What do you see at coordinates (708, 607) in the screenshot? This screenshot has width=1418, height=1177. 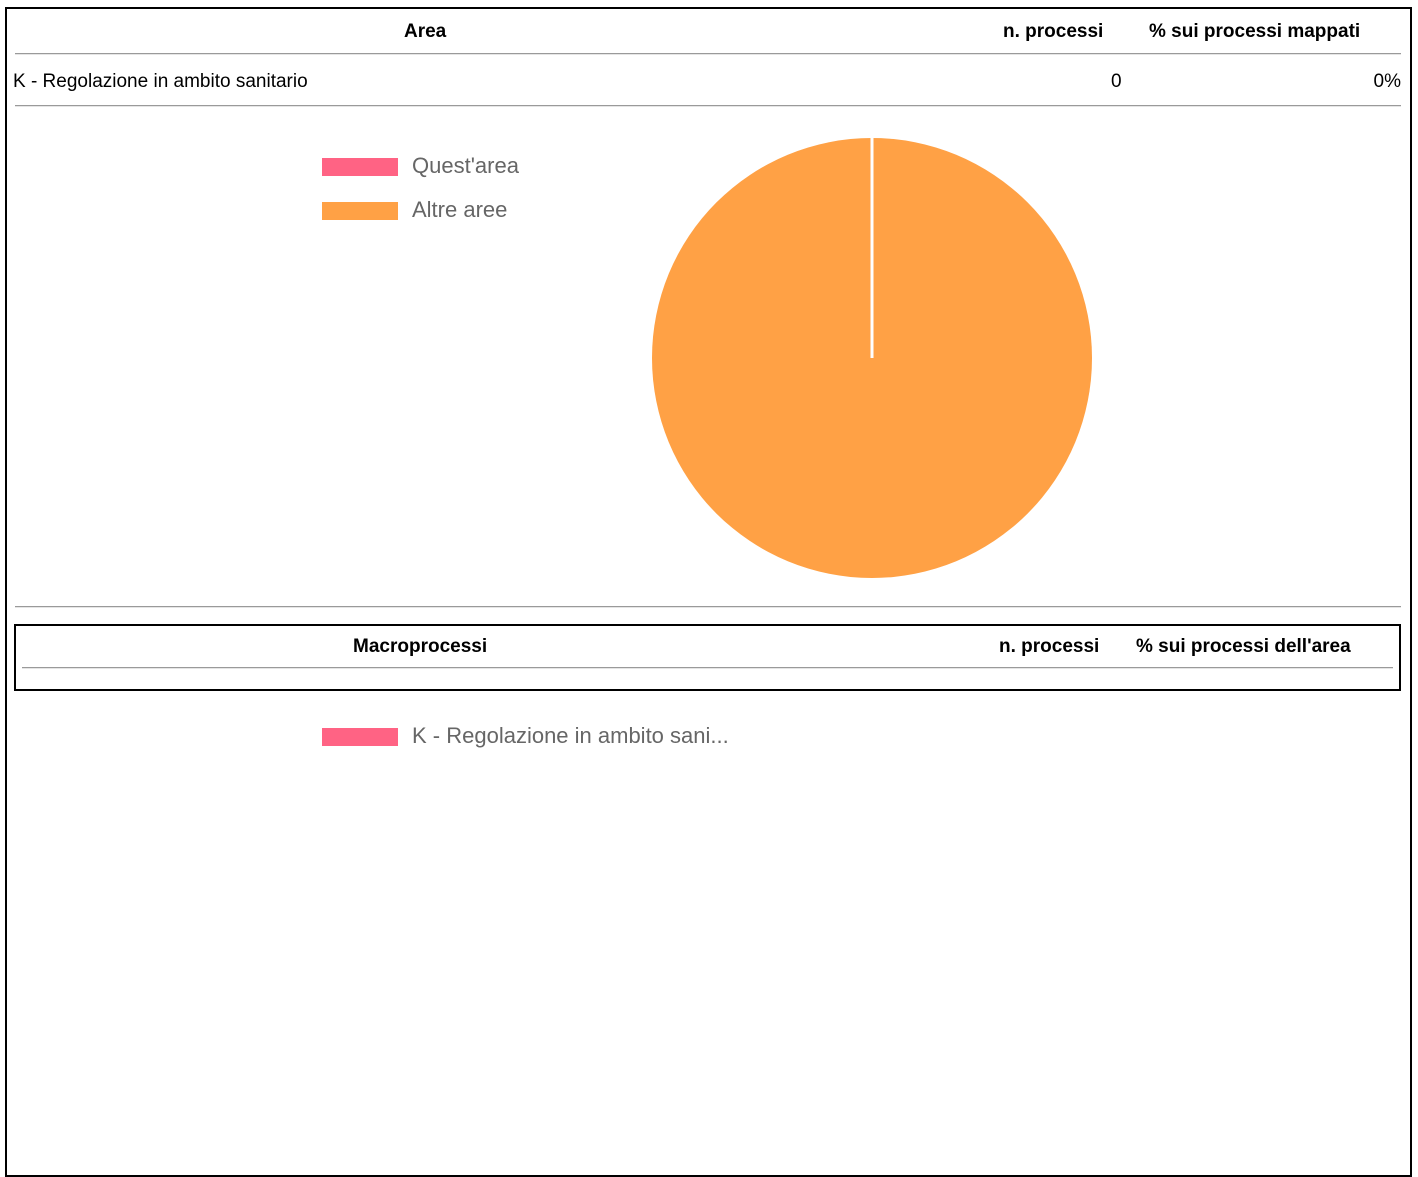 I see `chart-separator` at bounding box center [708, 607].